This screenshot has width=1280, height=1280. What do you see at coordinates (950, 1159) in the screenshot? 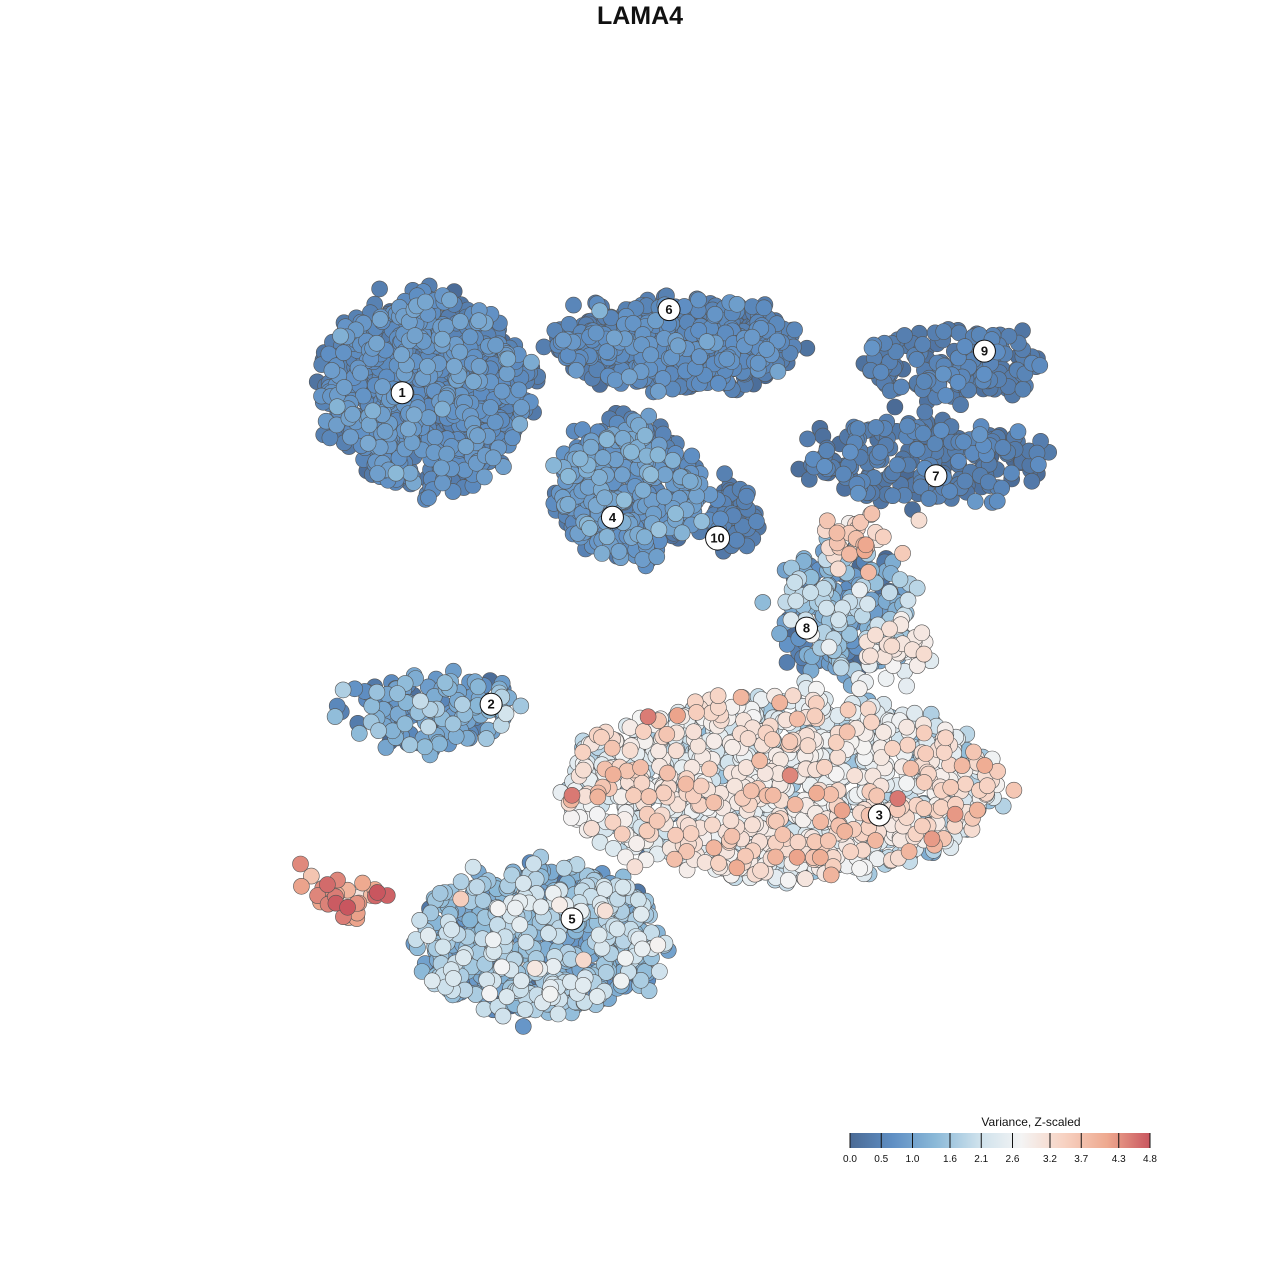
I see `legend-tick-label: 1.6` at bounding box center [950, 1159].